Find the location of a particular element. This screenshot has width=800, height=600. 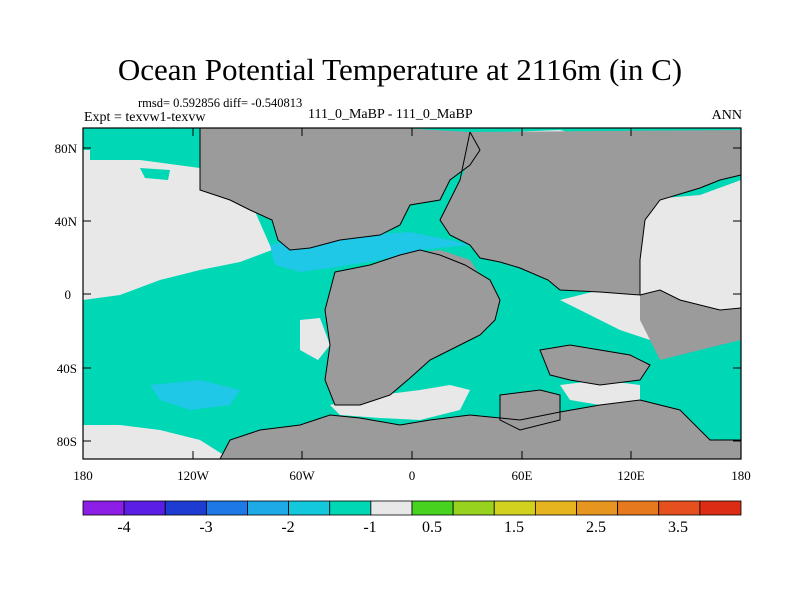

colorbar-label: 3.5 is located at coordinates (678, 527).